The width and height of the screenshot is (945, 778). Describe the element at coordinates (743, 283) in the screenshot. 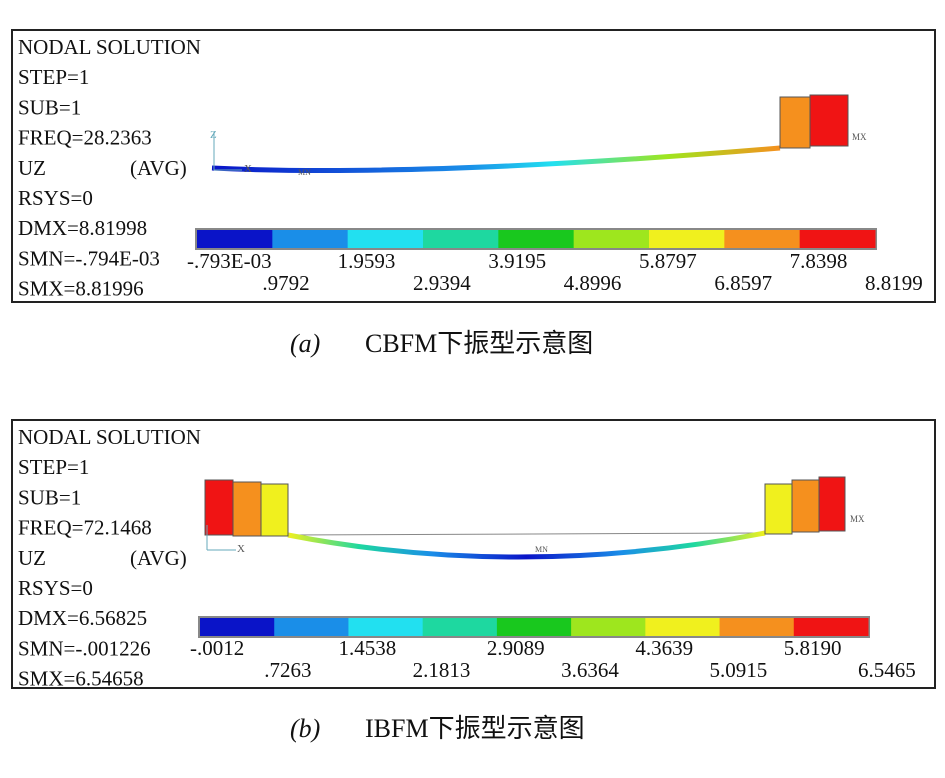

I see `legend-label: 6.8597` at that location.